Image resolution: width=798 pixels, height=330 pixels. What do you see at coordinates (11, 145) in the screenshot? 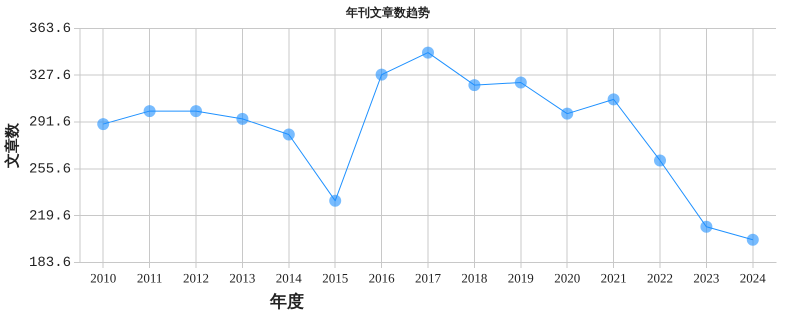
I see `y-axis-title: 文章数` at bounding box center [11, 145].